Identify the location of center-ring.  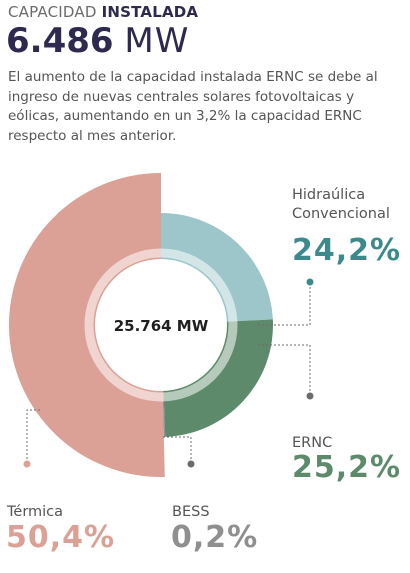
(161, 325).